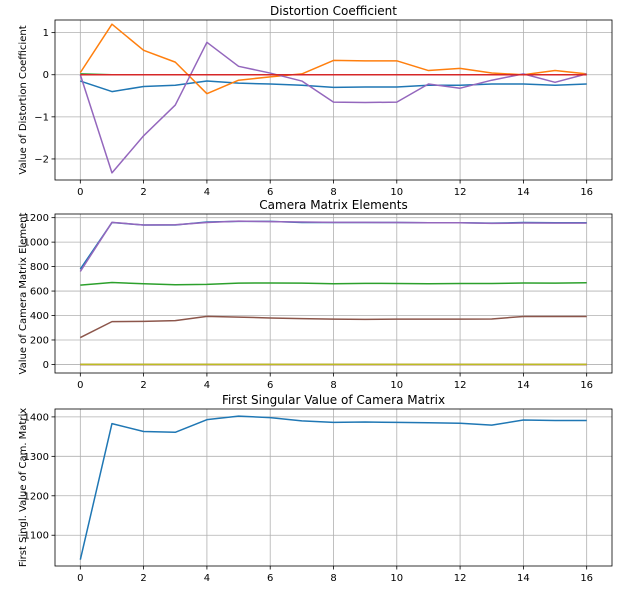 The width and height of the screenshot is (622, 590). What do you see at coordinates (46, 33) in the screenshot?
I see `y-tick-label: 1` at bounding box center [46, 33].